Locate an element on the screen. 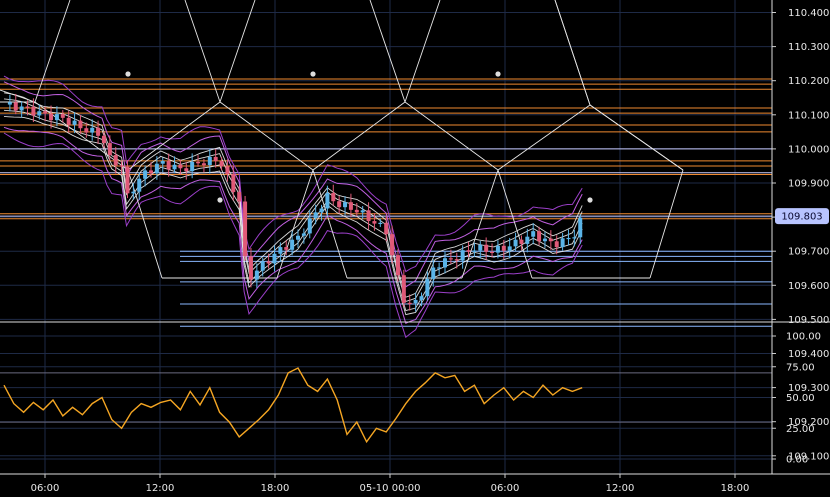 This screenshot has width=830, height=497. y-tick-label: 109.200 is located at coordinates (808, 422).